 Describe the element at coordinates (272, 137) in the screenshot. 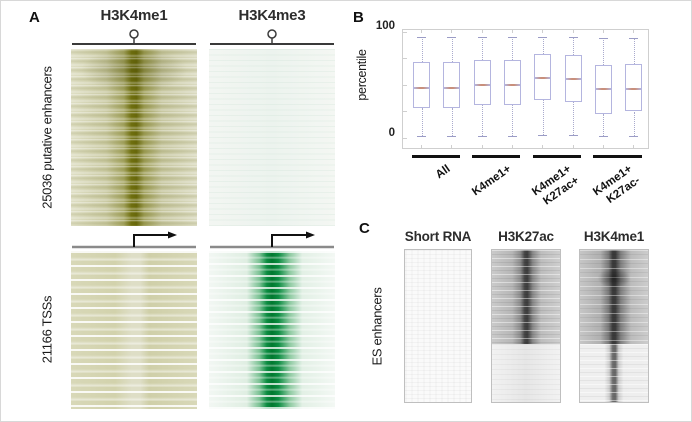

I see `heatmap-enhancers-h3k4me3` at that location.